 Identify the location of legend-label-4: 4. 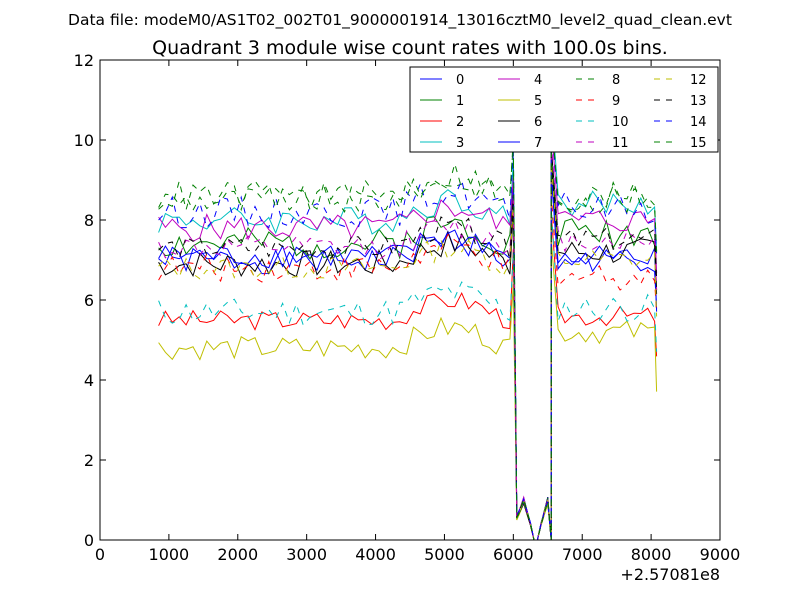
(538, 80).